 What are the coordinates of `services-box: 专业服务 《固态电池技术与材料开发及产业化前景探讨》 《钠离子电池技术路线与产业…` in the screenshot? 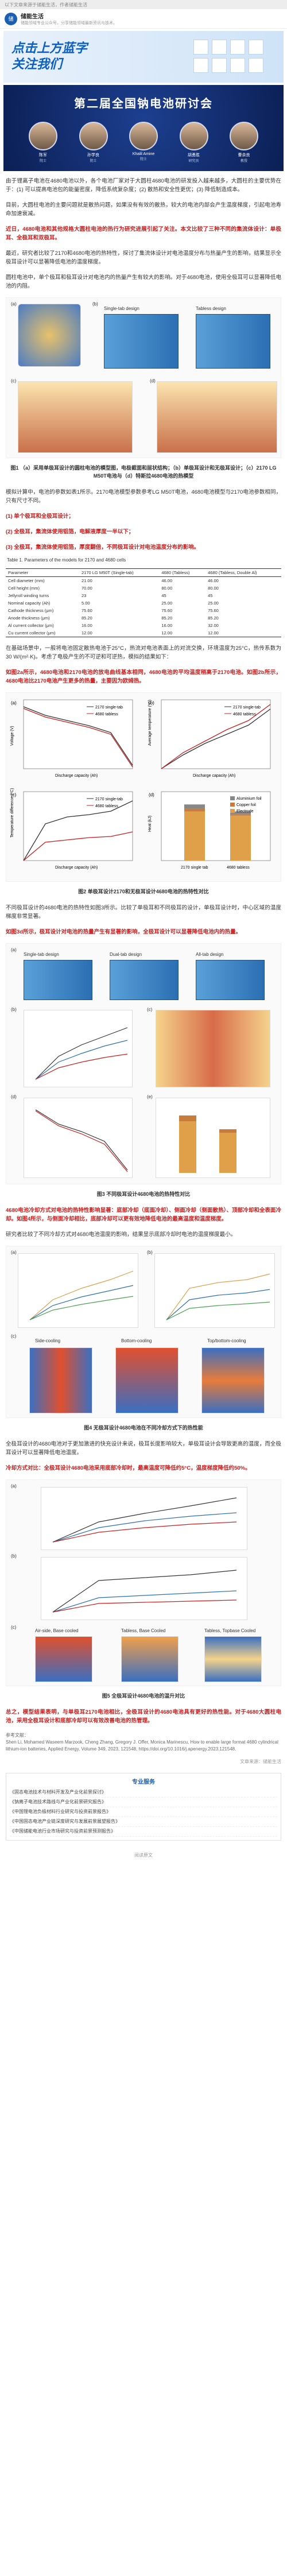 It's located at (143, 1807).